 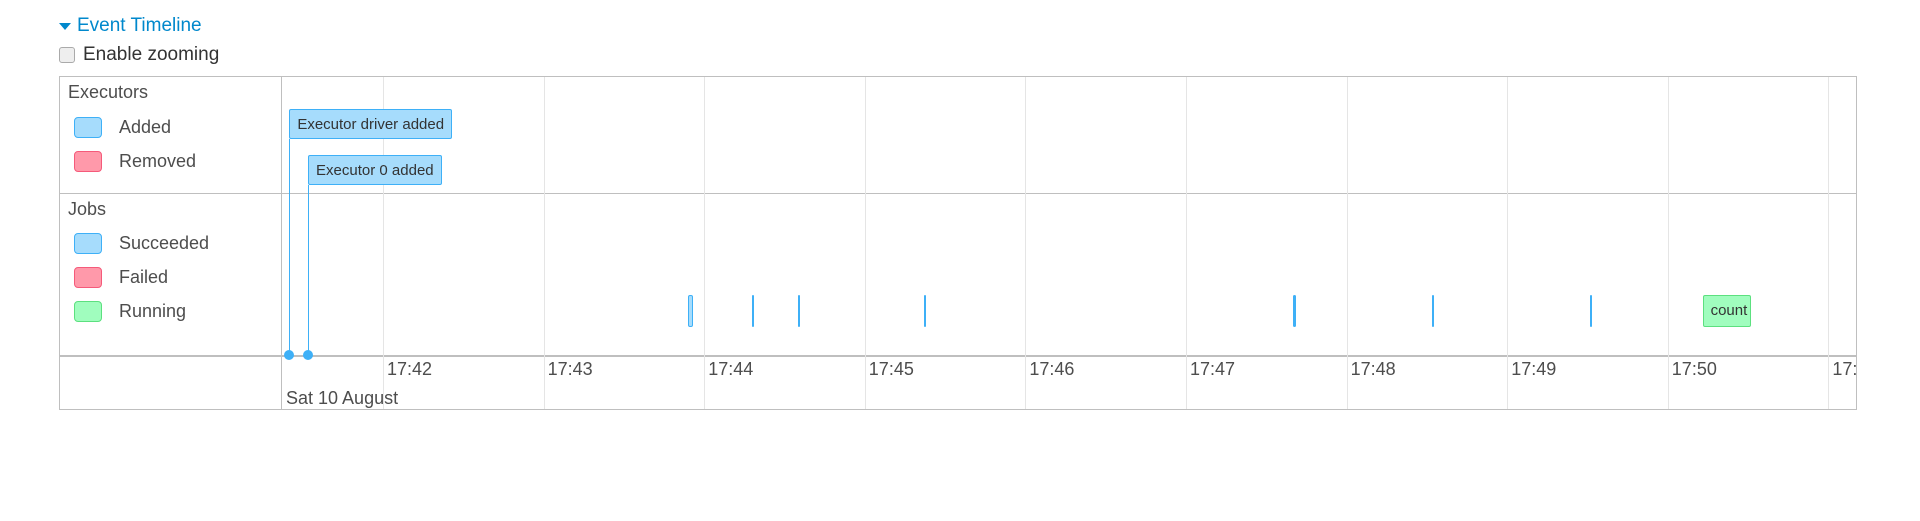 I want to click on enable-zooming-checkbox, so click(x=67, y=55).